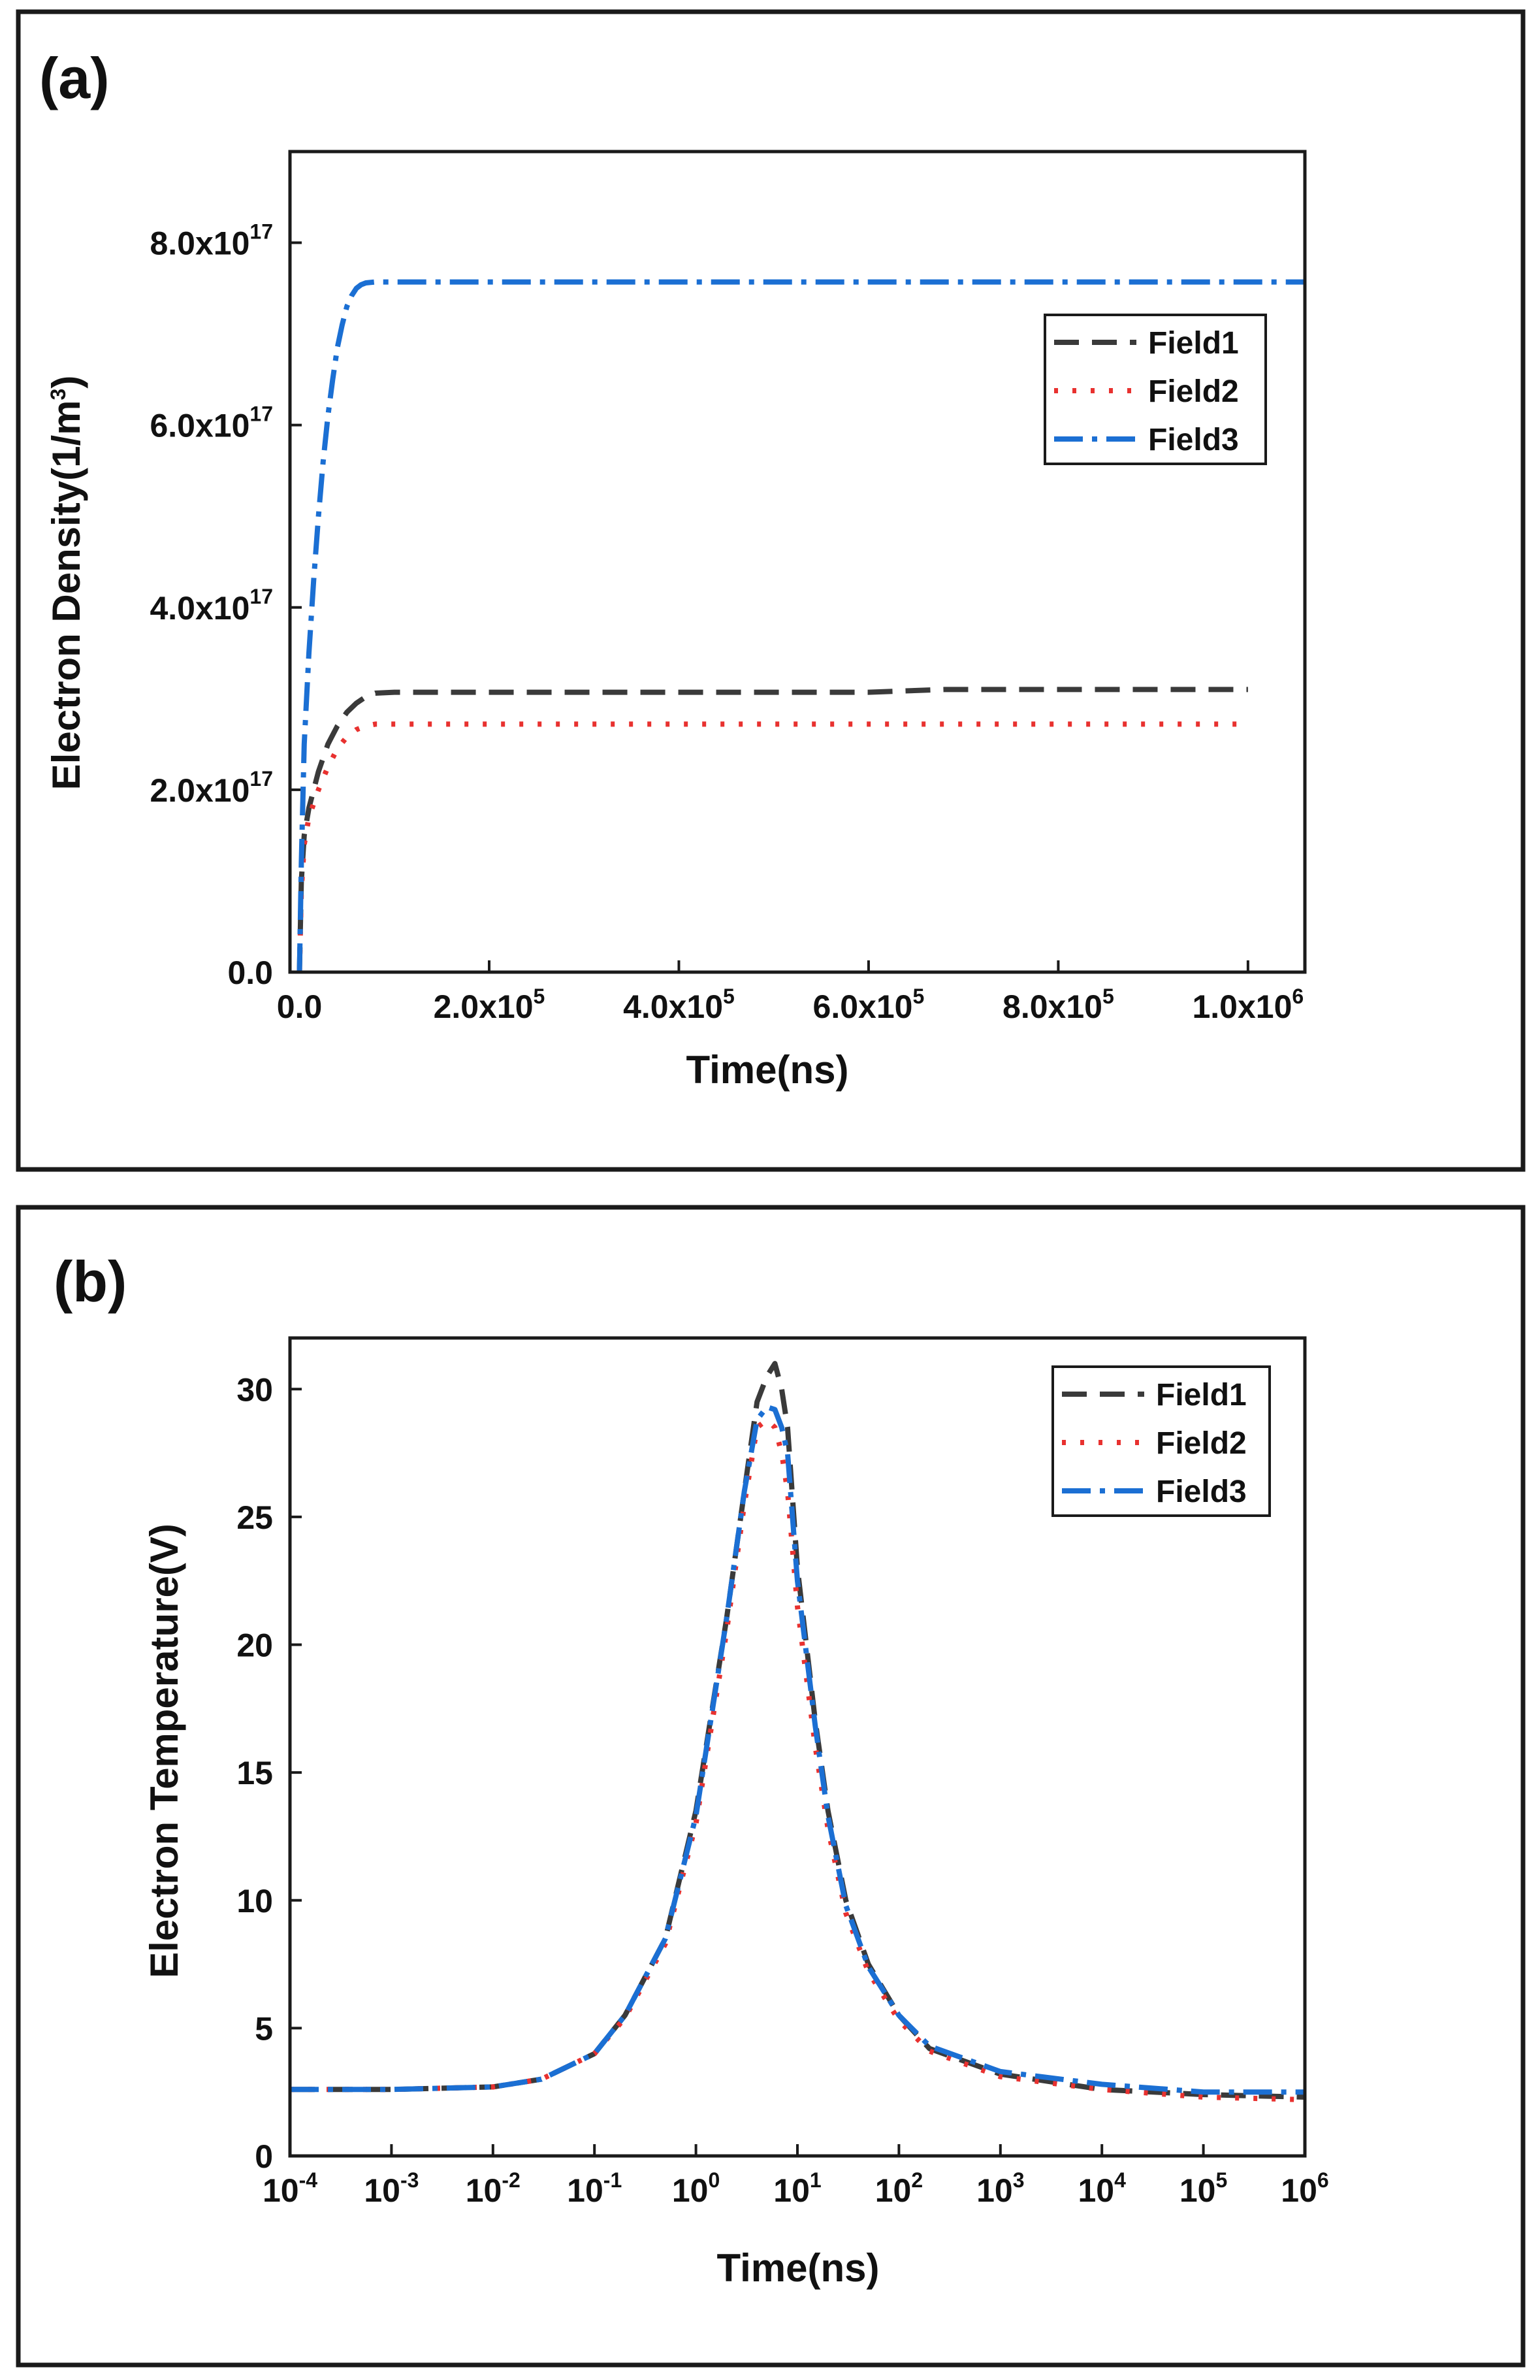  What do you see at coordinates (612, 2180) in the screenshot?
I see `x-tick-label-exponent: -1` at bounding box center [612, 2180].